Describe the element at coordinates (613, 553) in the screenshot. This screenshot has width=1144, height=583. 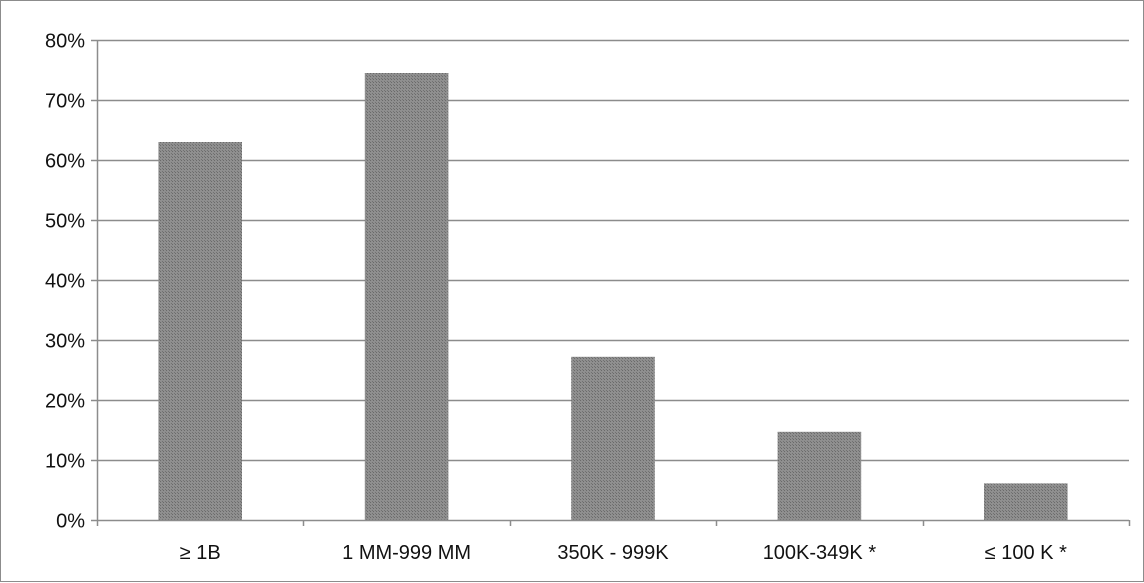
I see `x-tick-label: 350K - 999K` at that location.